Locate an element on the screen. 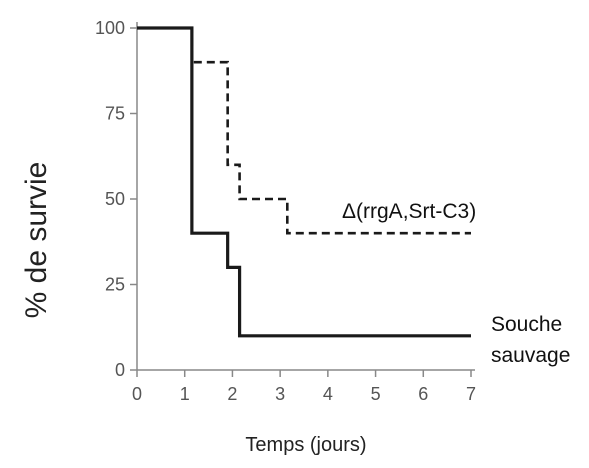  x-ticks: 0 1 2 3 4 5 6 7 is located at coordinates (304, 387).